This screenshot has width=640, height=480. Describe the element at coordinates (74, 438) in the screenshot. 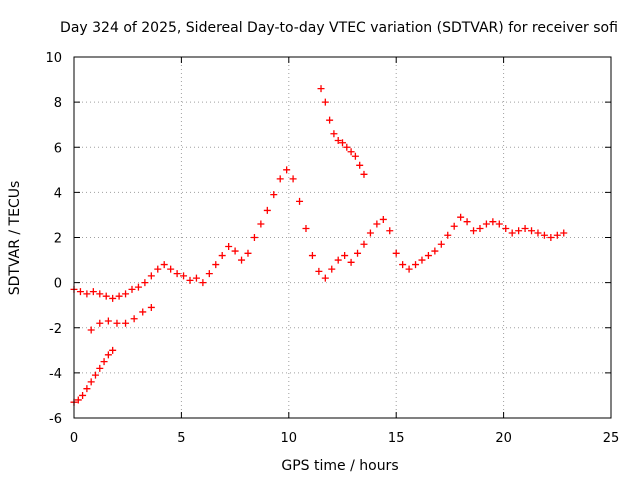

I see `x-tick-label: 0` at that location.